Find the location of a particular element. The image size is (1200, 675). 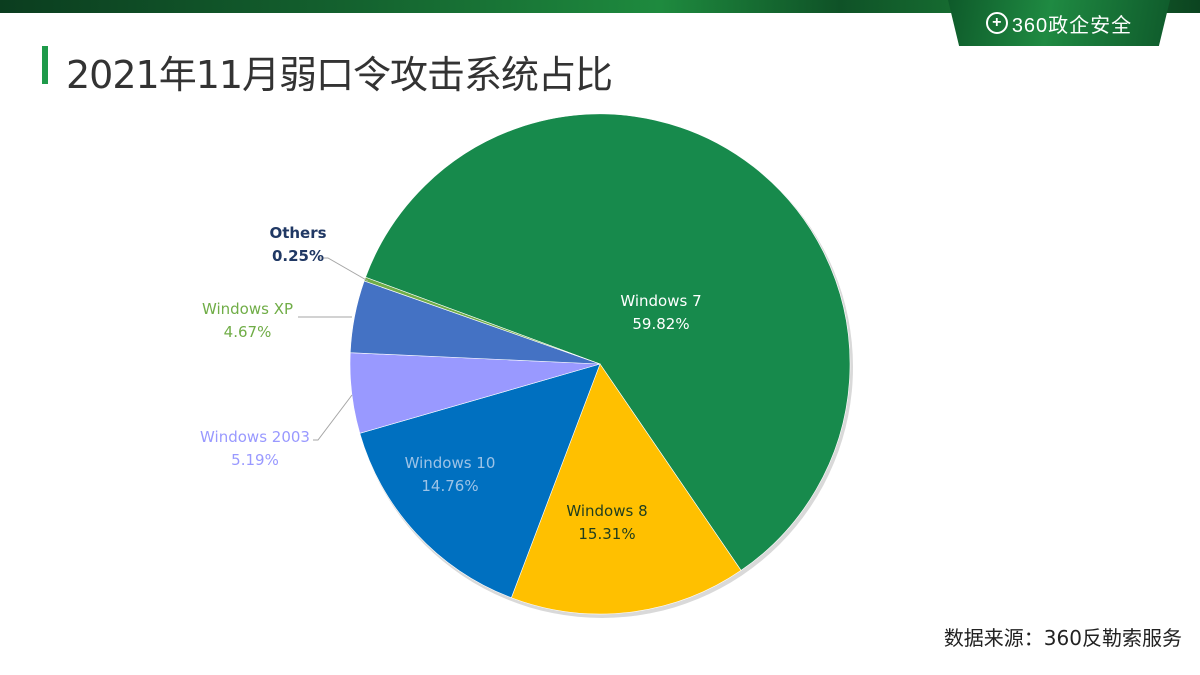

plus-circle-icon: + is located at coordinates (996, 23).